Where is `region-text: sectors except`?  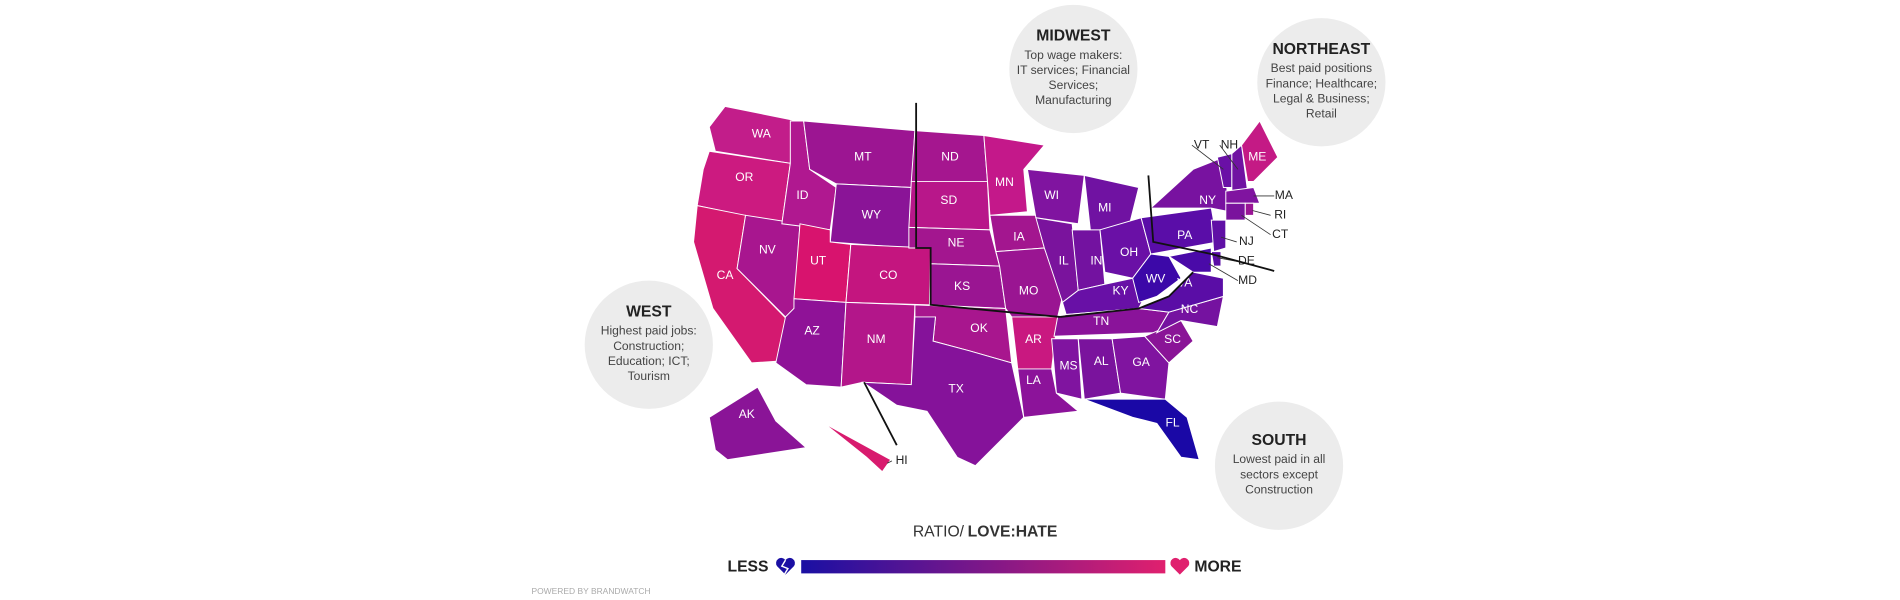
region-text: sectors except is located at coordinates (1279, 474).